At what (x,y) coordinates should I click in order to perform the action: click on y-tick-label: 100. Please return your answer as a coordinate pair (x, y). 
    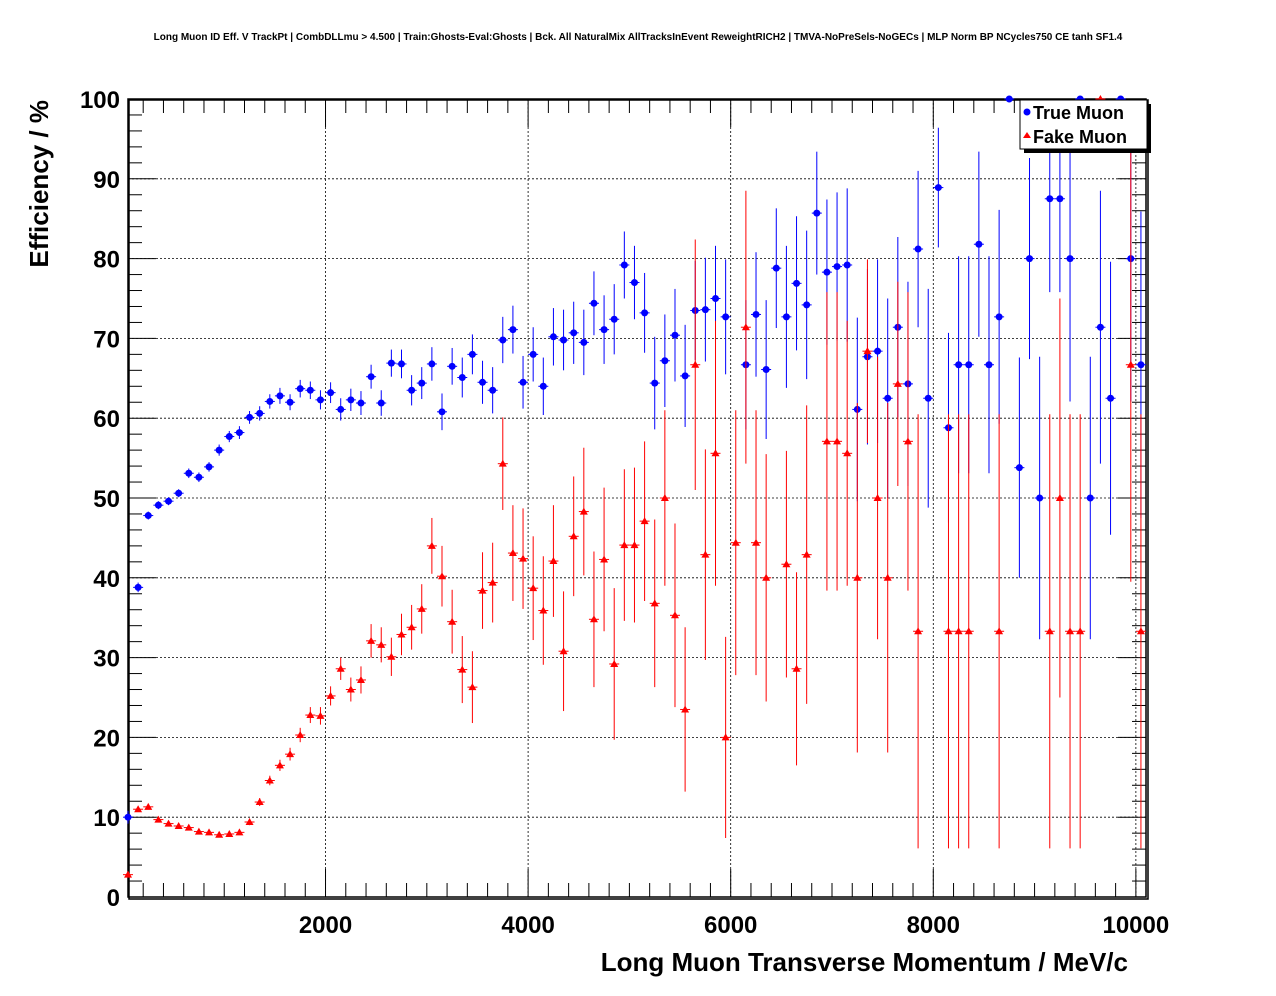
    Looking at the image, I should click on (100, 100).